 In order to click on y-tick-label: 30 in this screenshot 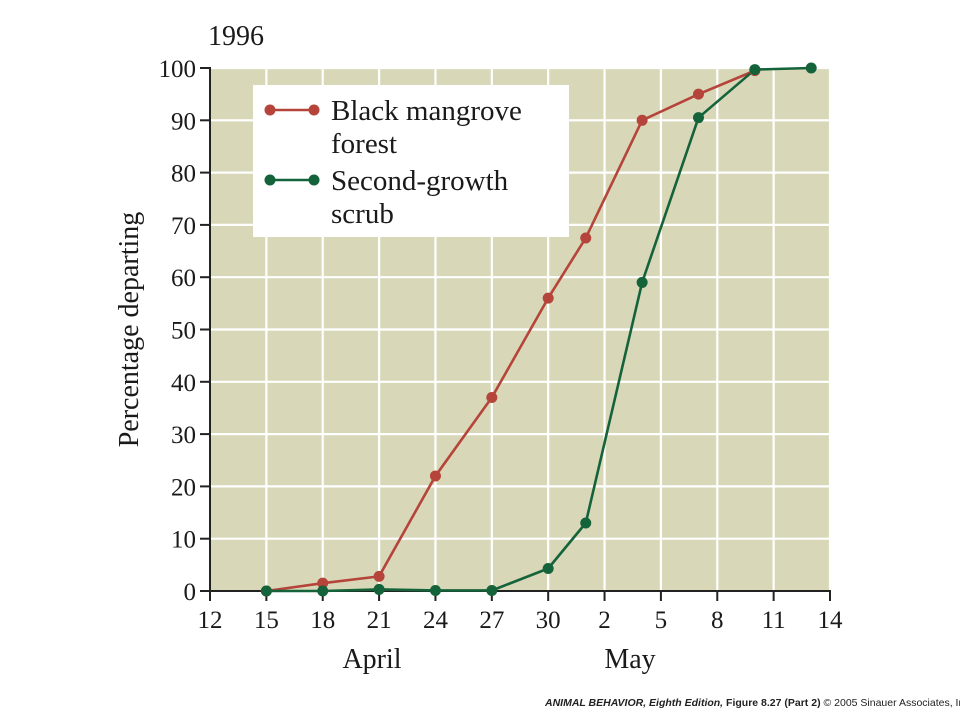, I will do `click(183, 435)`.